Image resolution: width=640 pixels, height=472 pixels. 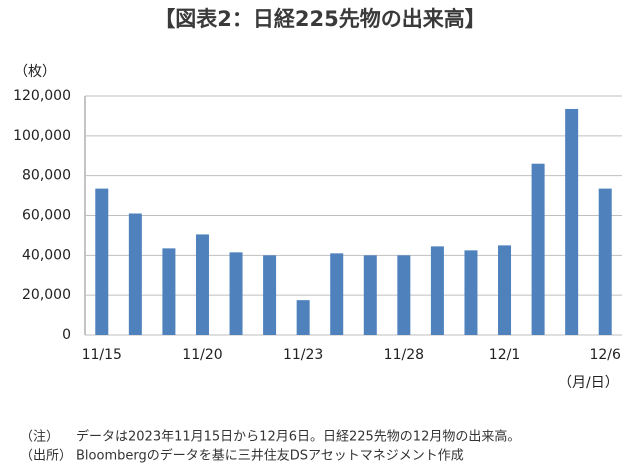 What do you see at coordinates (202, 355) in the screenshot?
I see `x-tick-label: 11/20` at bounding box center [202, 355].